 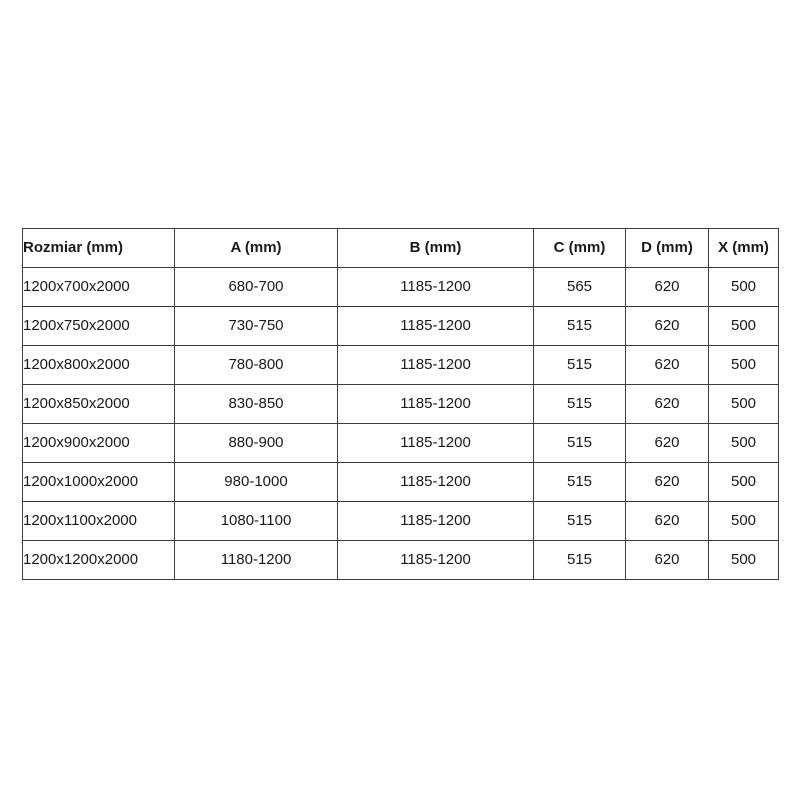 What do you see at coordinates (98, 326) in the screenshot?
I see `table-cell-size: 1200x750x2000` at bounding box center [98, 326].